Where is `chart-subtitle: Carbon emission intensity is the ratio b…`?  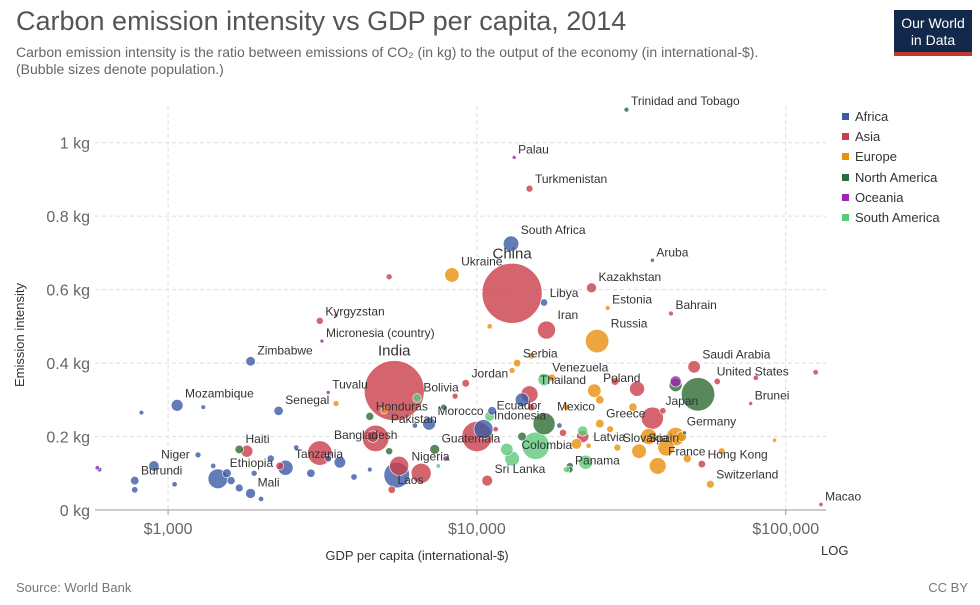 chart-subtitle: Carbon emission intensity is the ratio b… is located at coordinates (446, 61).